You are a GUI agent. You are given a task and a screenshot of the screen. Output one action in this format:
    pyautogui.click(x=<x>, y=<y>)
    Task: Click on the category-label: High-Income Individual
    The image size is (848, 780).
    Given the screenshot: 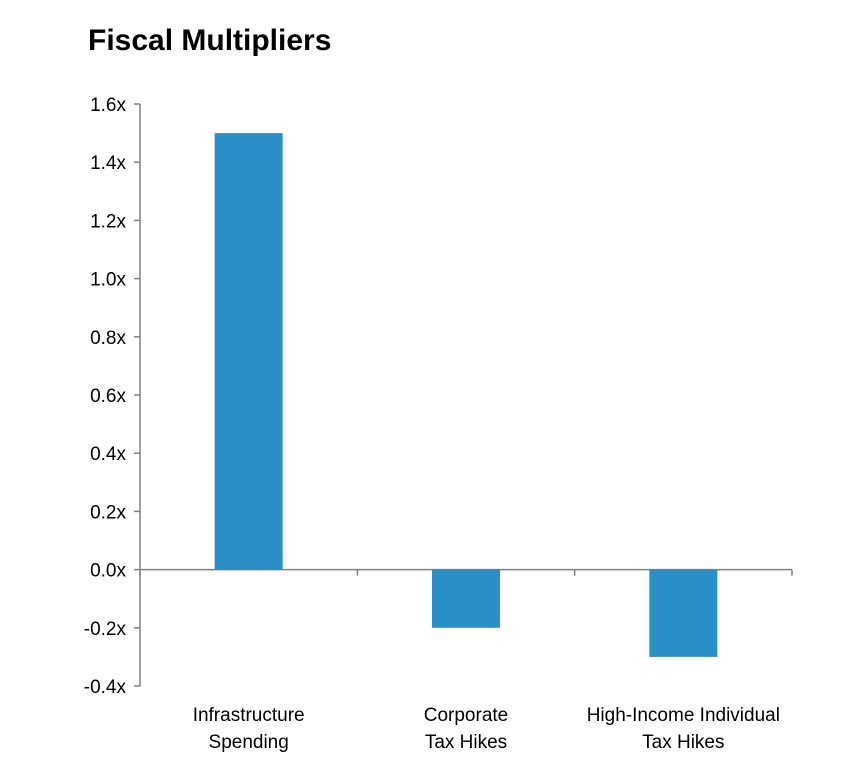 What is the action you would take?
    pyautogui.click(x=683, y=715)
    